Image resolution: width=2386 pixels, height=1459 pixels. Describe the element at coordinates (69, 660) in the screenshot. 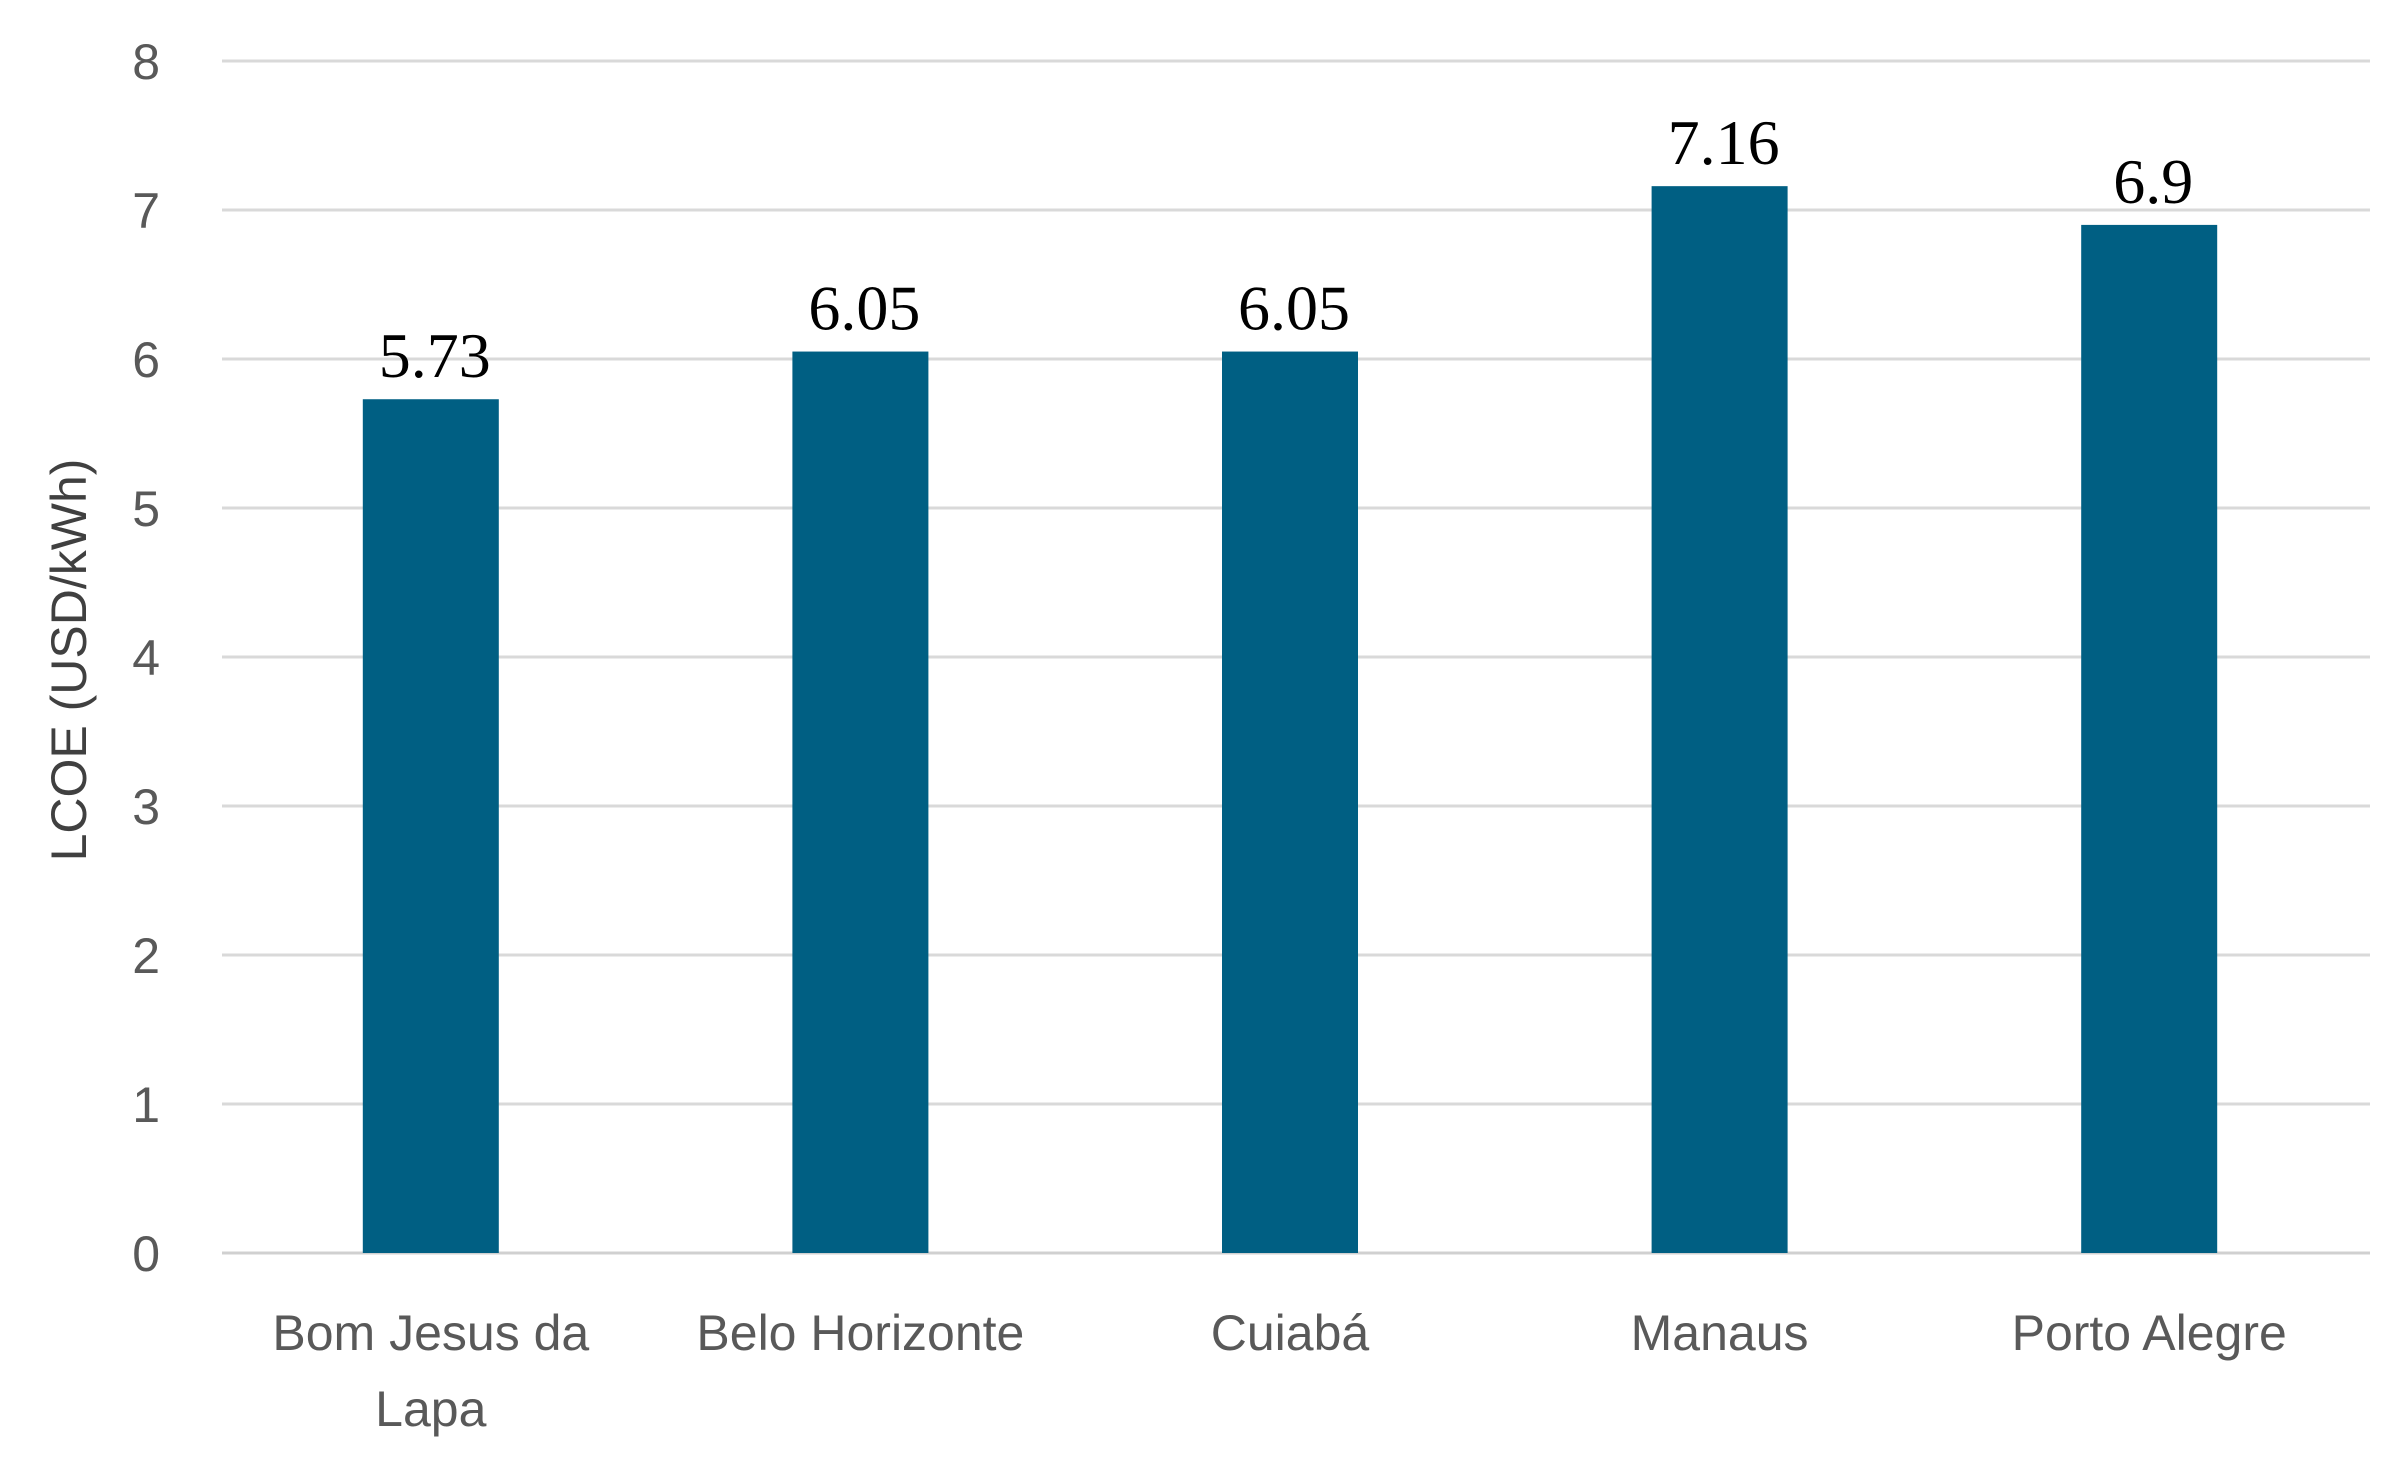

I see `y-axis-title: LCOE (USD/kWh)` at that location.